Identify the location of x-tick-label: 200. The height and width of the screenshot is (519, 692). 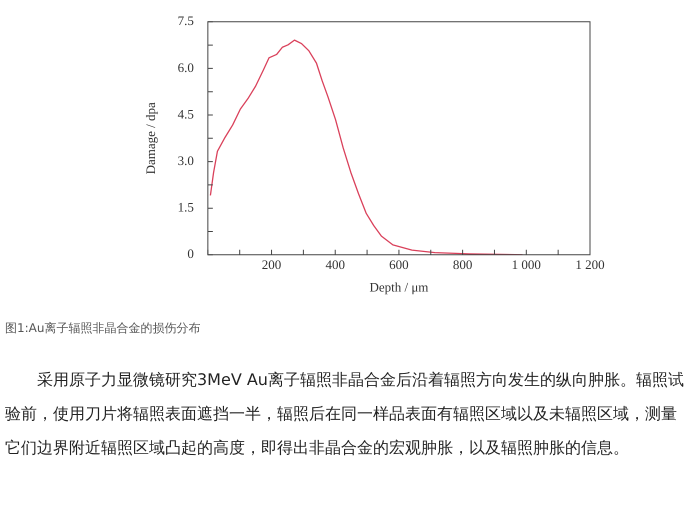
(272, 264).